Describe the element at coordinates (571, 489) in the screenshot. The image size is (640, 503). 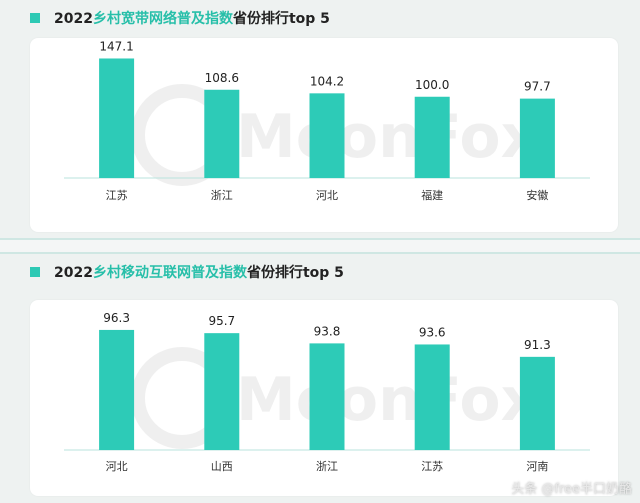
I see `footer-watermark: 头条 @free半口奶酪` at that location.